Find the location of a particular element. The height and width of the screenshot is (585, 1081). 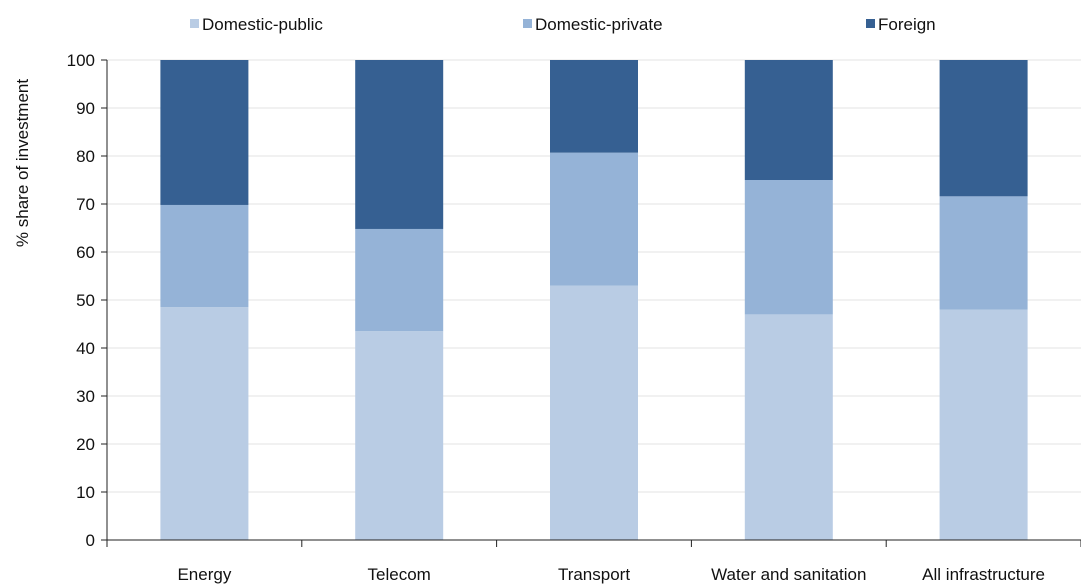

x-tick-label: All infrastructure is located at coordinates (983, 574).